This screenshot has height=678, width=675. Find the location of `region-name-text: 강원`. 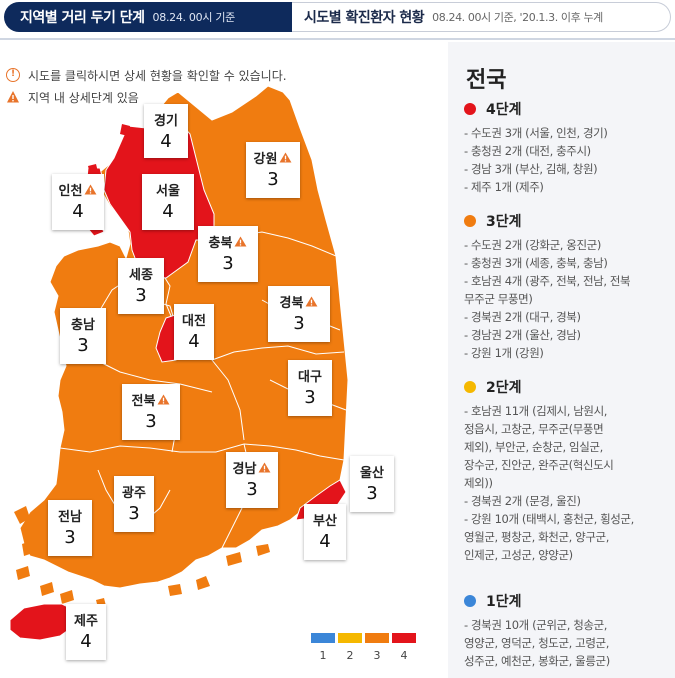

region-name-text: 강원 is located at coordinates (265, 159).